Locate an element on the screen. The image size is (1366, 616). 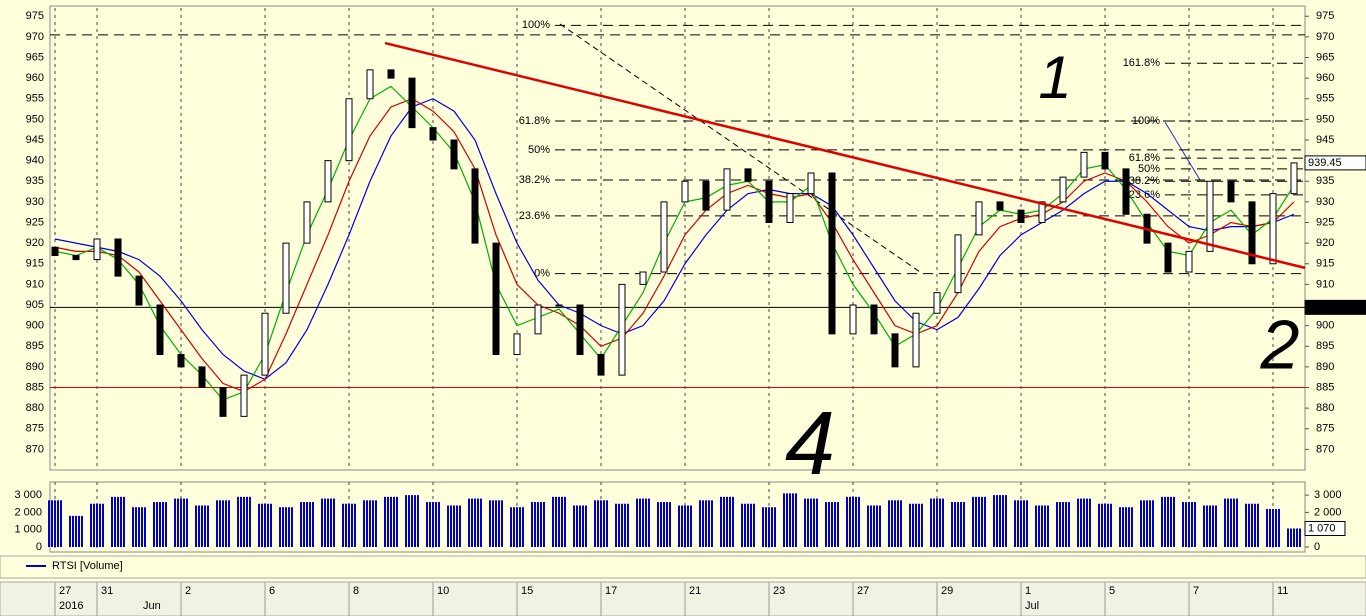
volume-tick-label: 2 000 is located at coordinates (28, 512).